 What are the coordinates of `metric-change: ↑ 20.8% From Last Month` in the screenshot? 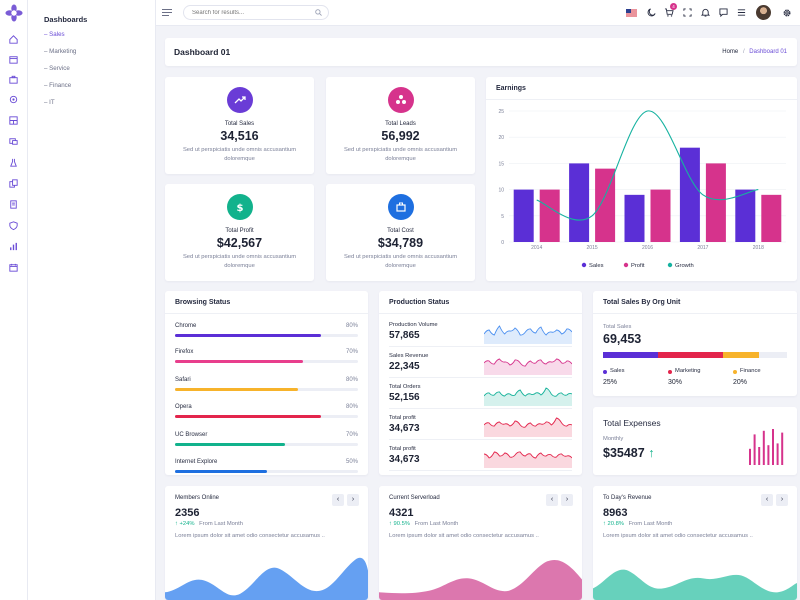 It's located at (637, 524).